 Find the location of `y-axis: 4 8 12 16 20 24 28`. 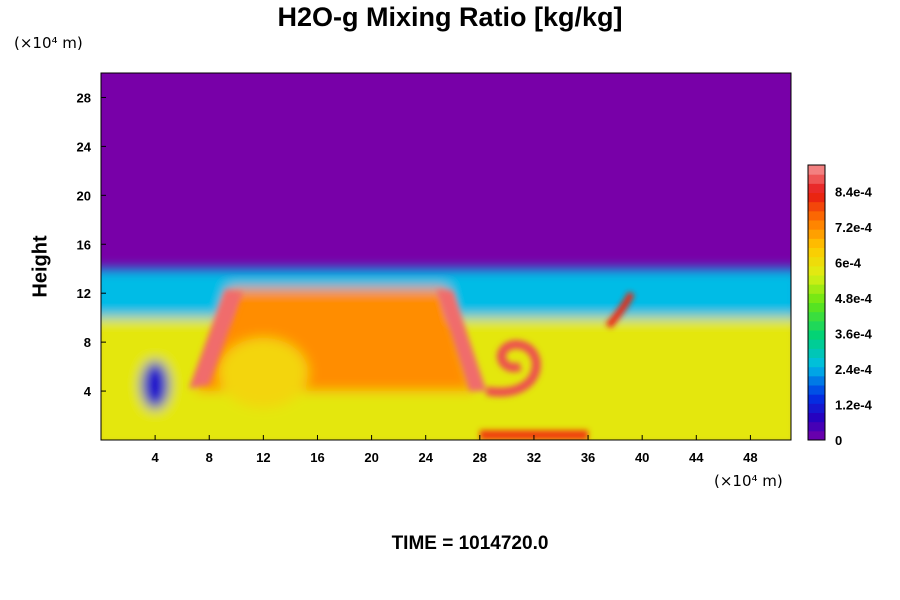

y-axis: 4 8 12 16 20 24 28 is located at coordinates (91, 244).